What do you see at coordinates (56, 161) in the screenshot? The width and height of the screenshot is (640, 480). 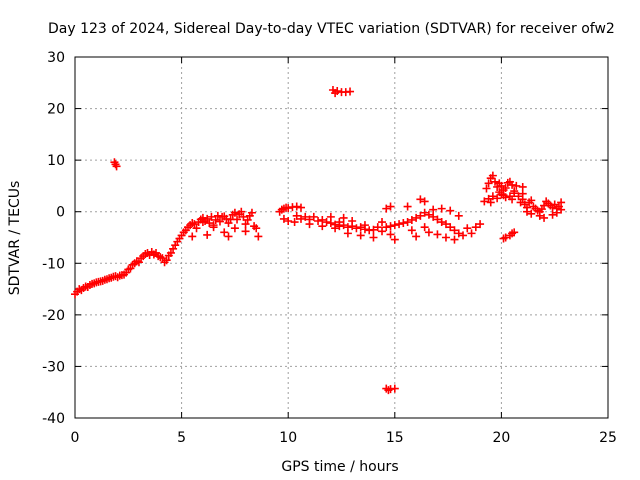 I see `y-tick-label: 10` at bounding box center [56, 161].